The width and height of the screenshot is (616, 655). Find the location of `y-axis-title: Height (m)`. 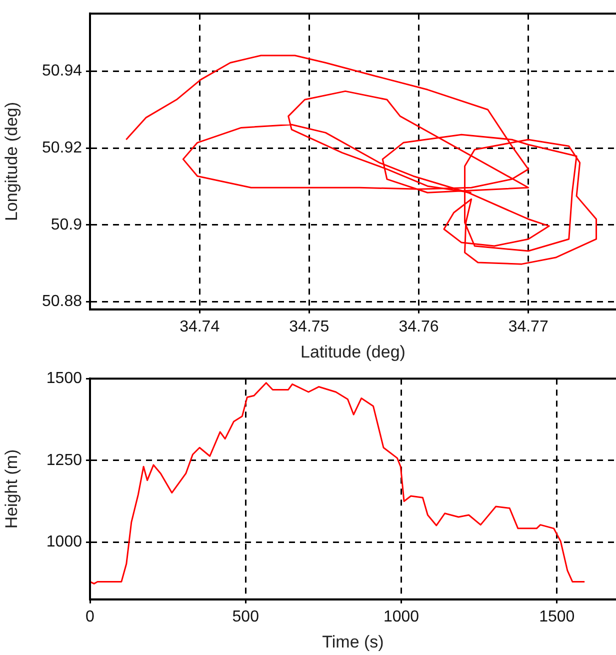

y-axis-title: Height (m) is located at coordinates (11, 489).